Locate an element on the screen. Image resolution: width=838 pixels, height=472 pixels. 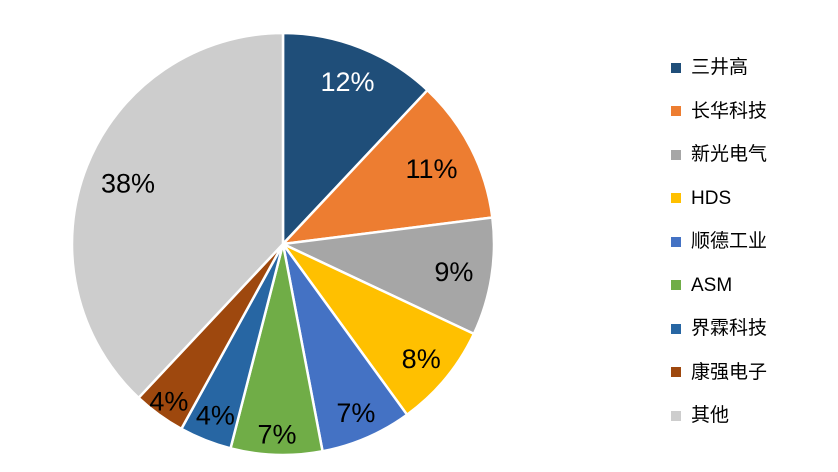
legend-item-2: 新光电气 is located at coordinates (719, 155).